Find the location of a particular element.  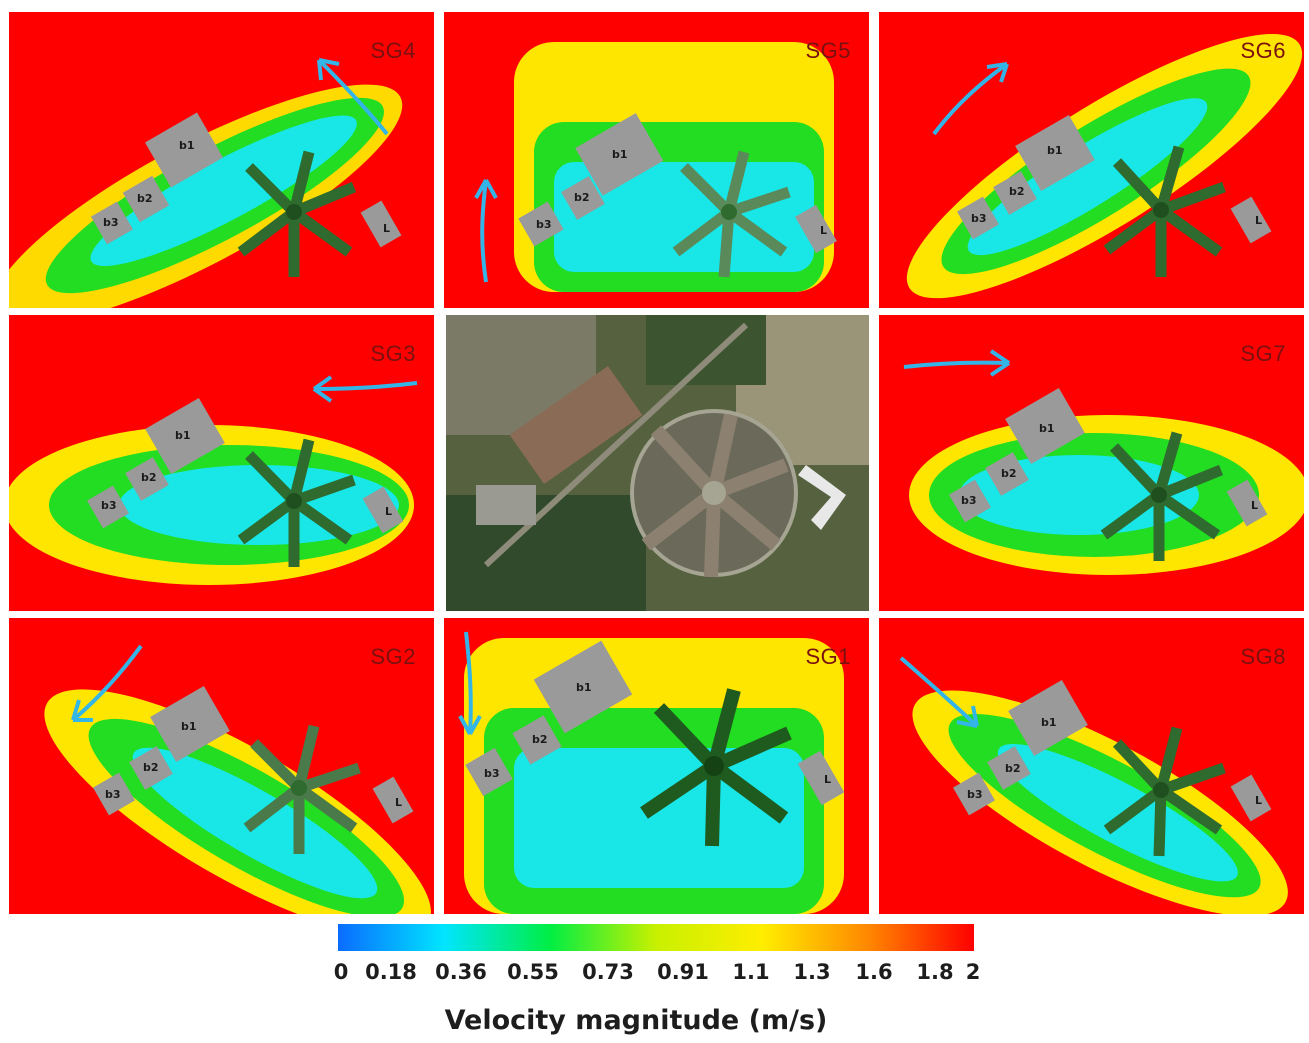

panel-sg2: b1 b2 b3 L SG2 is located at coordinates (221, 766).